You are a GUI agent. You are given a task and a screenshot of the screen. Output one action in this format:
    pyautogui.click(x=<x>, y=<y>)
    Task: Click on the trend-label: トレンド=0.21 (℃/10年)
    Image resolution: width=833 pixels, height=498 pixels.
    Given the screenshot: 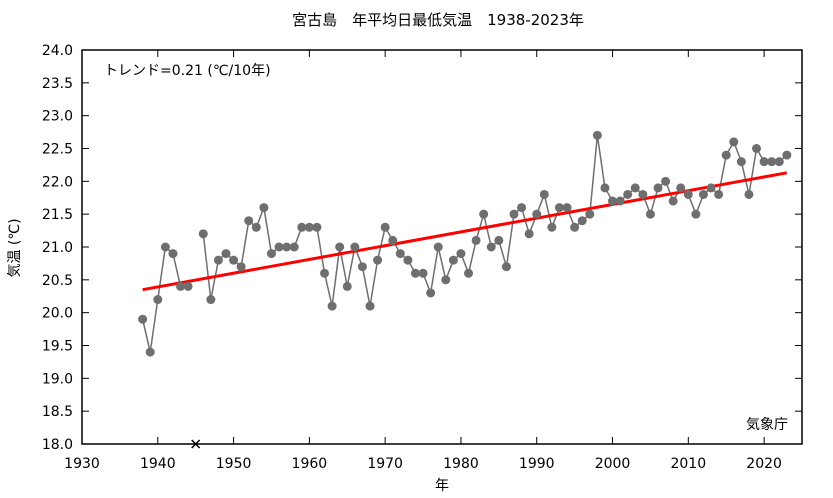 What is the action you would take?
    pyautogui.click(x=187, y=71)
    